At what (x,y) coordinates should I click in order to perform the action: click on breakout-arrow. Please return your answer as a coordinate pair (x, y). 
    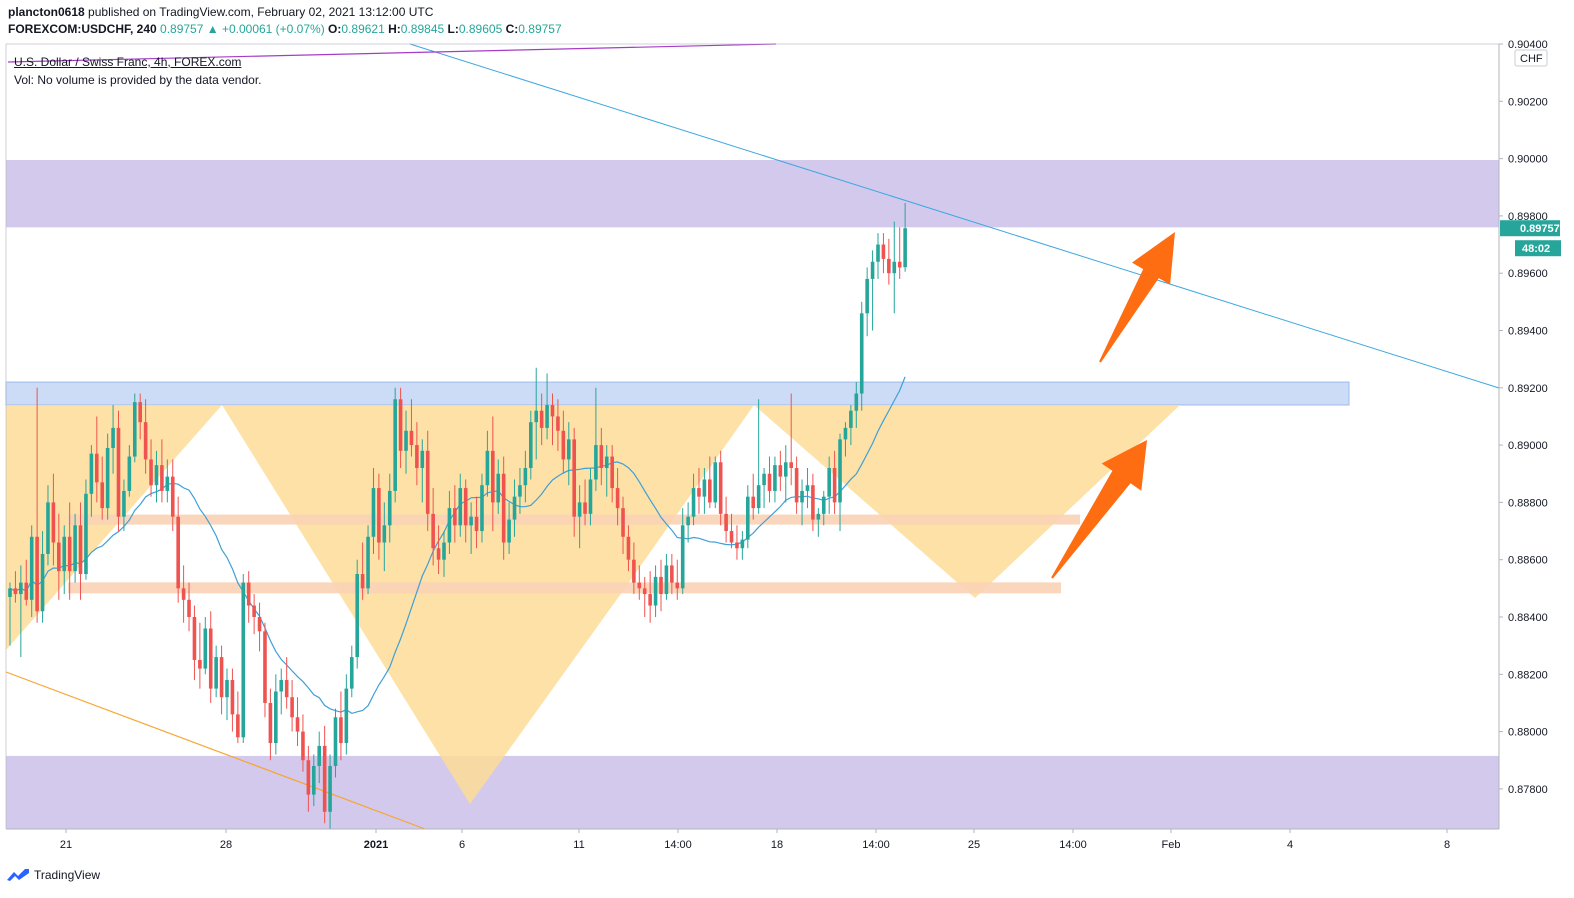
    Looking at the image, I should click on (1137, 297).